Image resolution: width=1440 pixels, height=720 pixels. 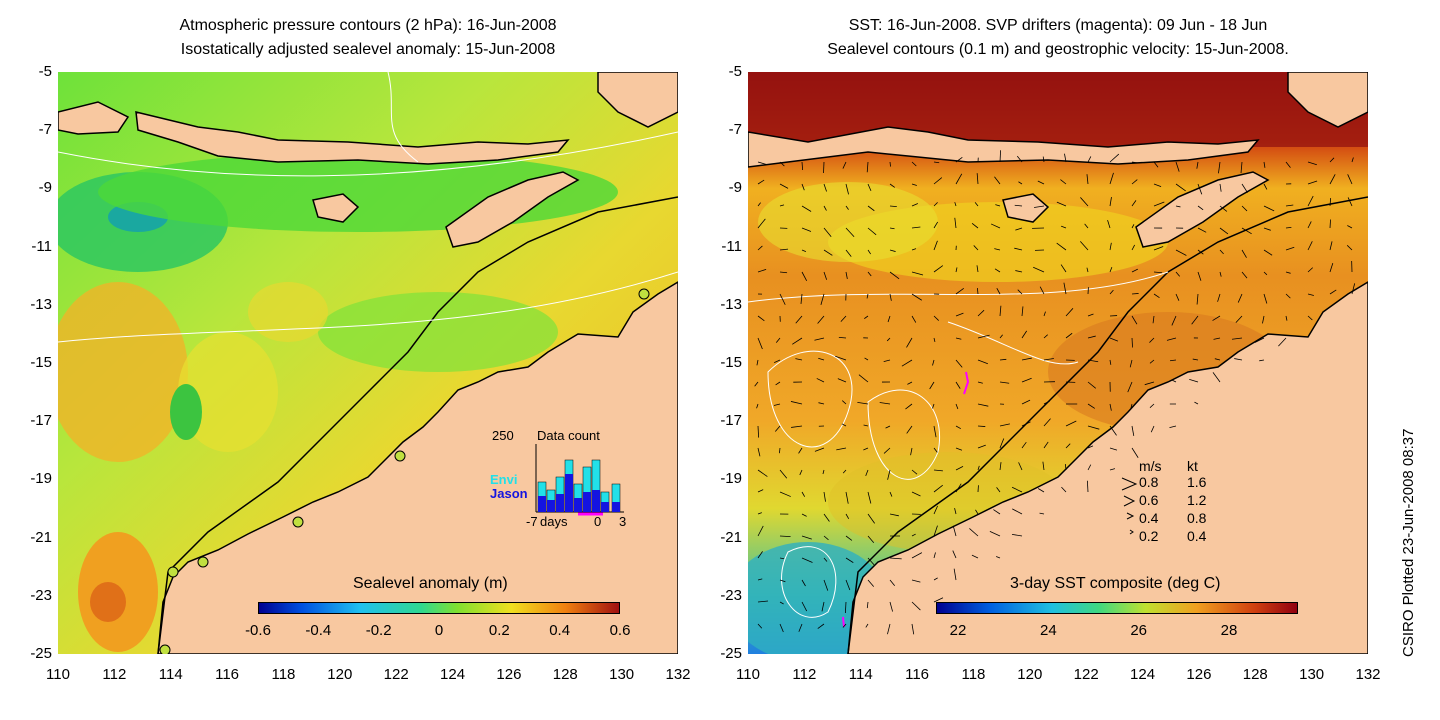 I want to click on right-x-tick: 132, so click(x=1368, y=674).